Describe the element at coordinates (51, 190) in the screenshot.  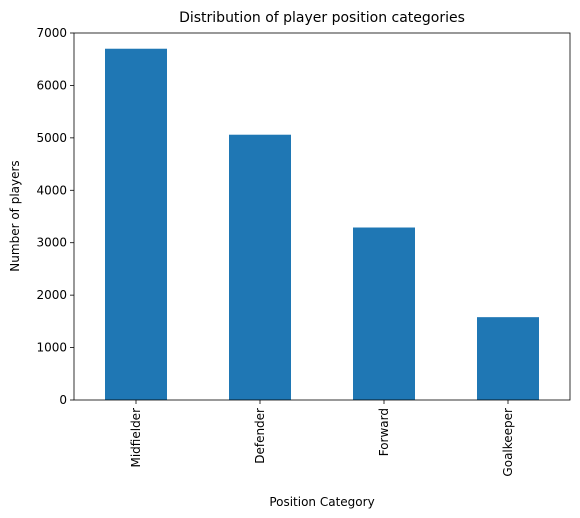
I see `y-tick-label: 4000` at that location.